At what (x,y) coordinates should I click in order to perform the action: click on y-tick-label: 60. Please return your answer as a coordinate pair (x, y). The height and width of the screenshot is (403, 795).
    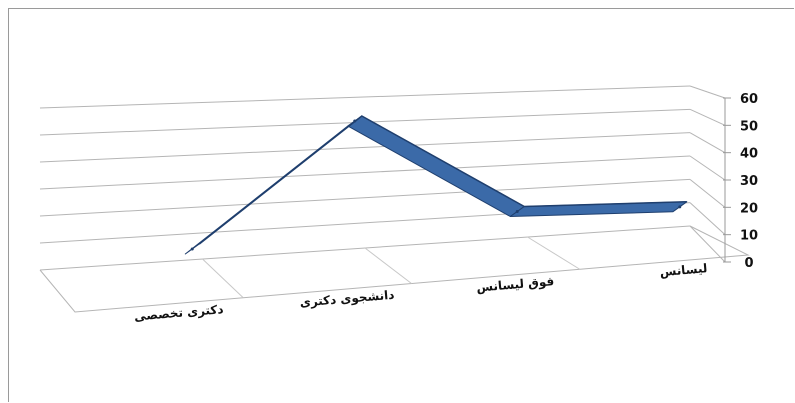
    Looking at the image, I should click on (749, 99).